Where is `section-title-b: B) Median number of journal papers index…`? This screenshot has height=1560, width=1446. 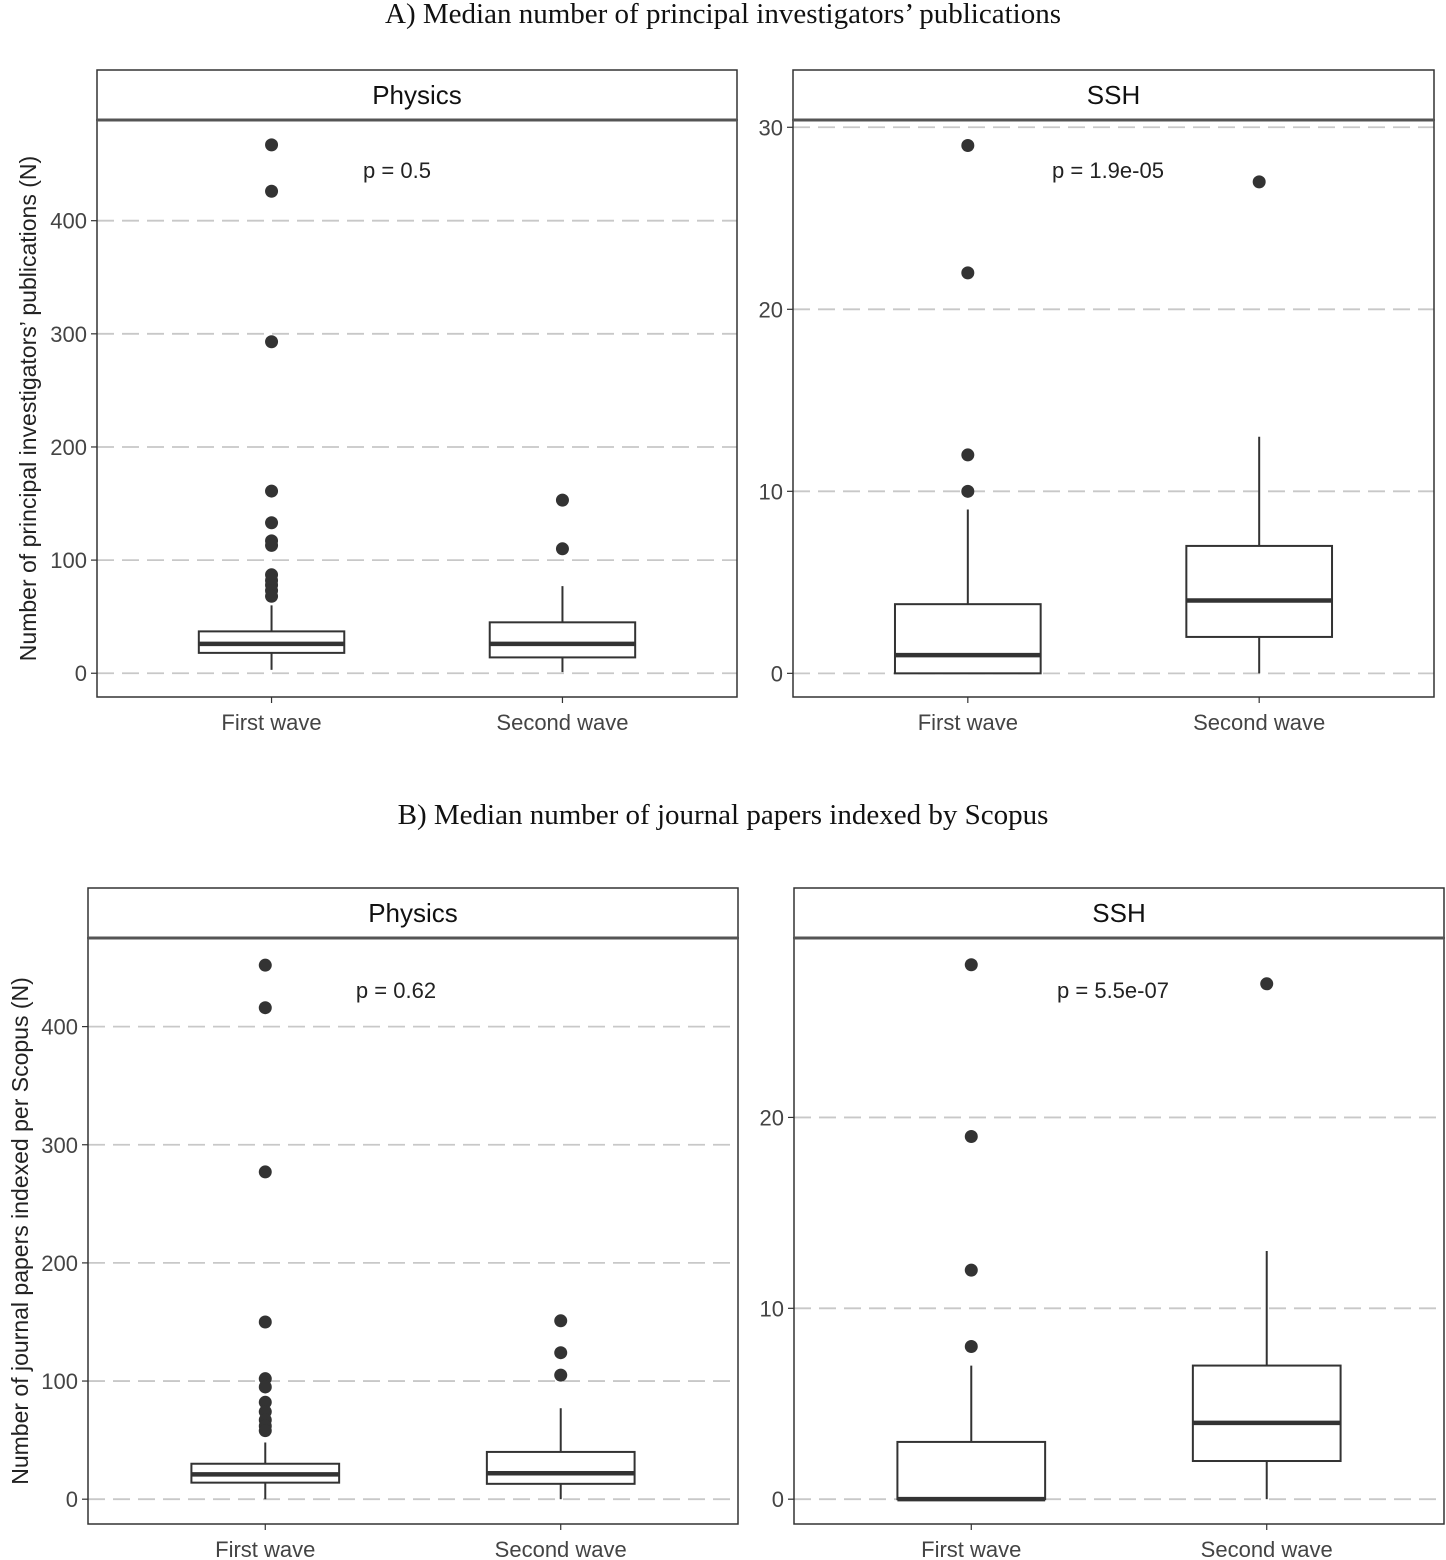
section-title-b: B) Median number of journal papers index… is located at coordinates (723, 815).